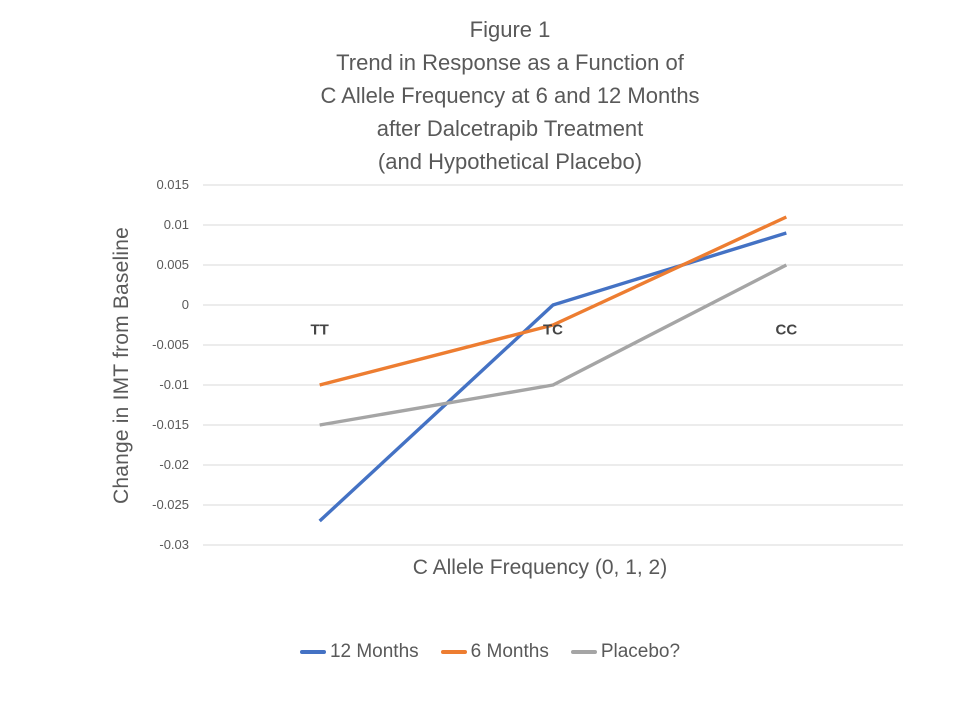 This screenshot has height=720, width=960. Describe the element at coordinates (170, 504) in the screenshot. I see `y-tick-label: -0.025` at that location.